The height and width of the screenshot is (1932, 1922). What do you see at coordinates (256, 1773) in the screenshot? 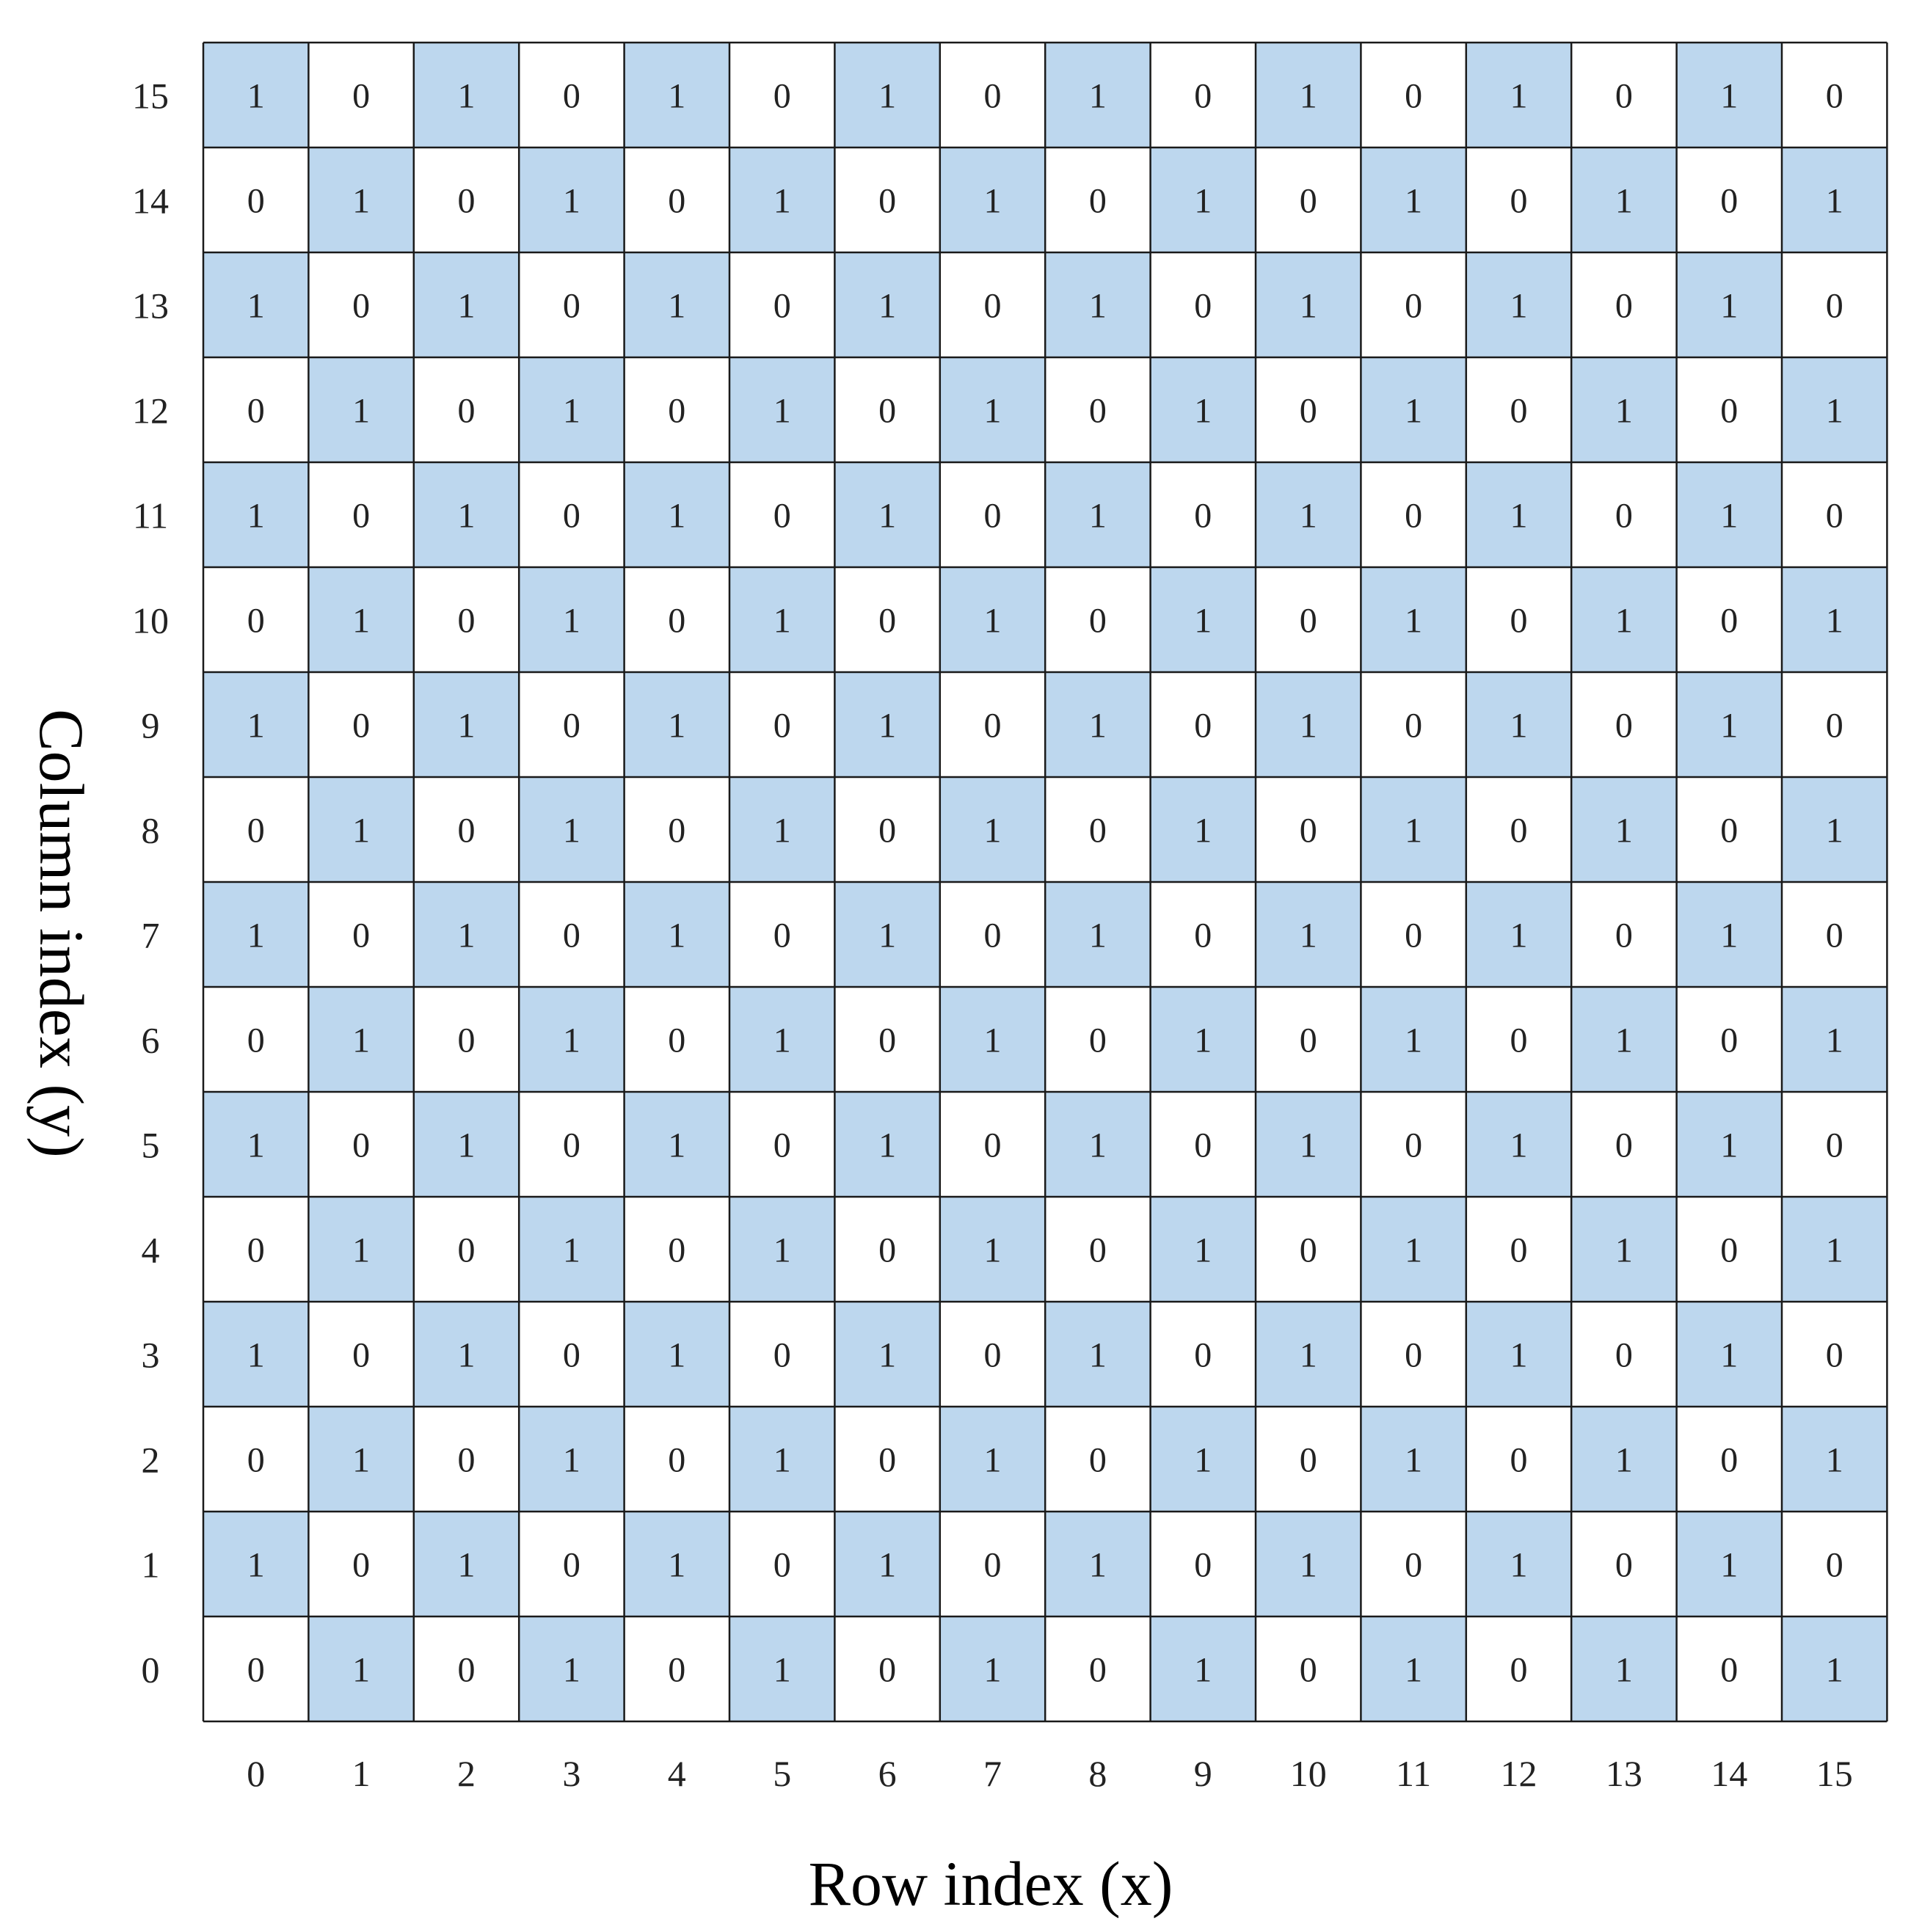
I see `x-tick-label: 0` at bounding box center [256, 1773].